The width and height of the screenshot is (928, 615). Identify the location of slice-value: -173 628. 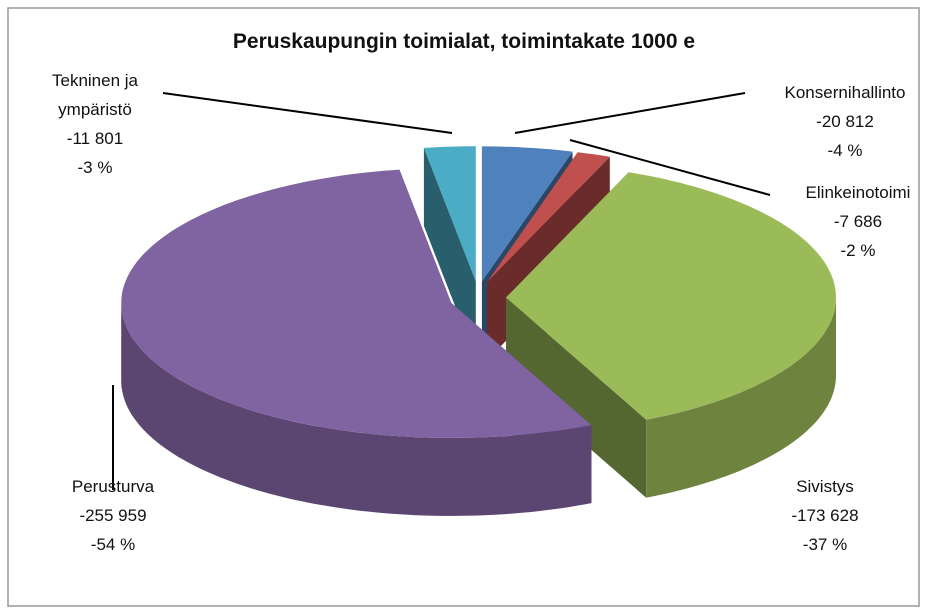
(825, 515).